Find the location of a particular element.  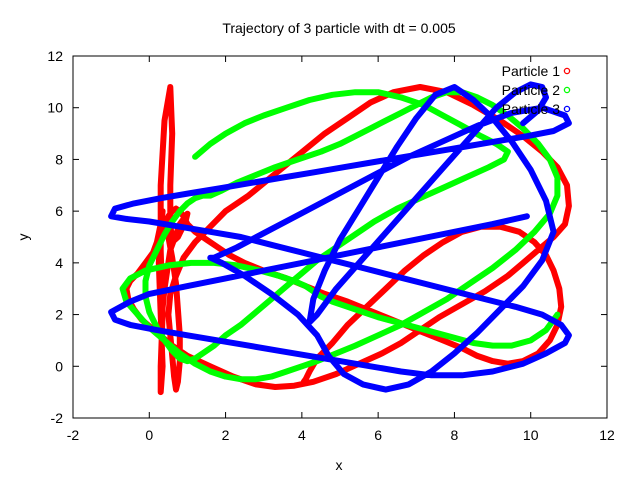

x-tick-label: 8 is located at coordinates (455, 435).